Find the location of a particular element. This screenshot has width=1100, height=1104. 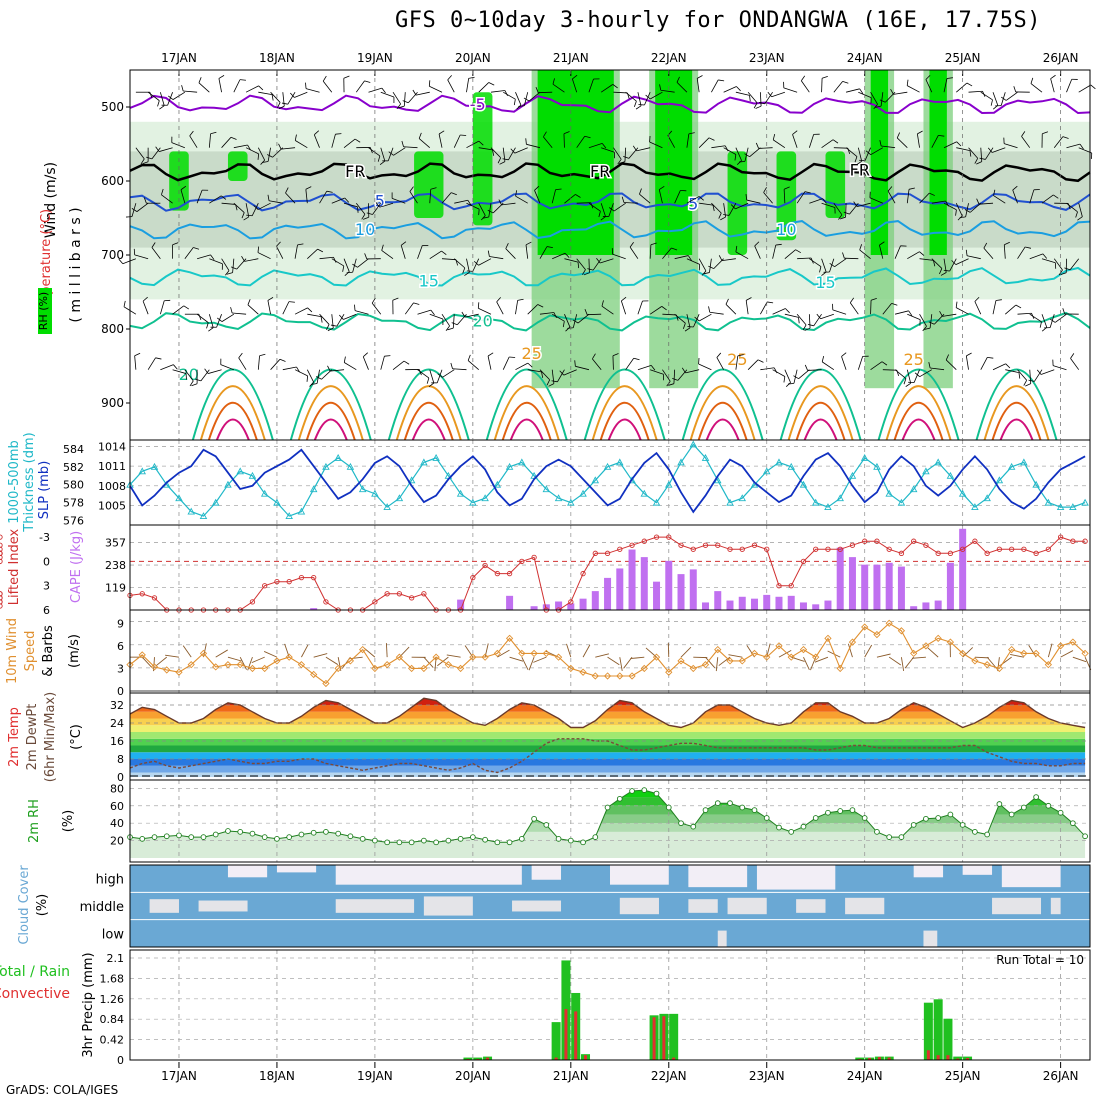

ylabel-cloud-units: (%) is located at coordinates (42, 905).